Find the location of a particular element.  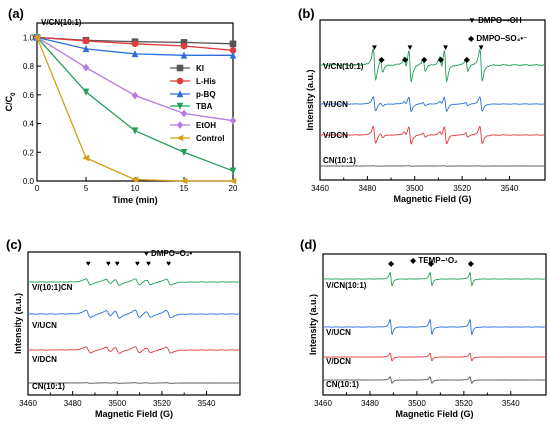

series-etoh is located at coordinates (135, 79).